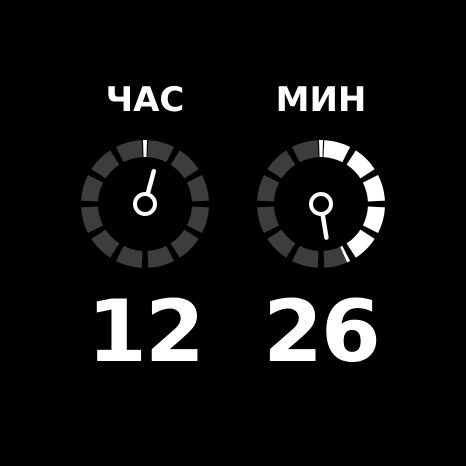 The image size is (466, 466). What do you see at coordinates (145, 100) in the screenshot?
I see `hour-label: ЧАС` at bounding box center [145, 100].